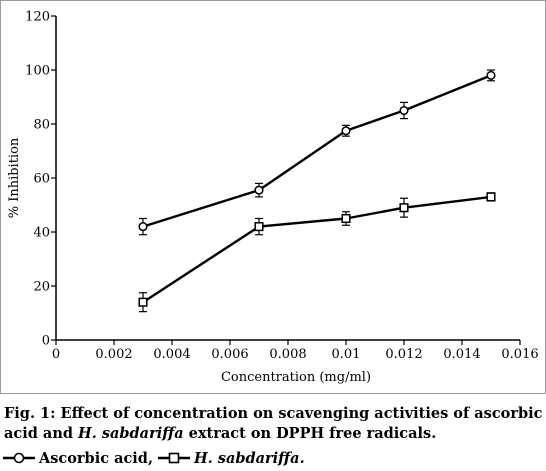  What do you see at coordinates (113, 354) in the screenshot?
I see `x-tick-label: 0.002` at bounding box center [113, 354].